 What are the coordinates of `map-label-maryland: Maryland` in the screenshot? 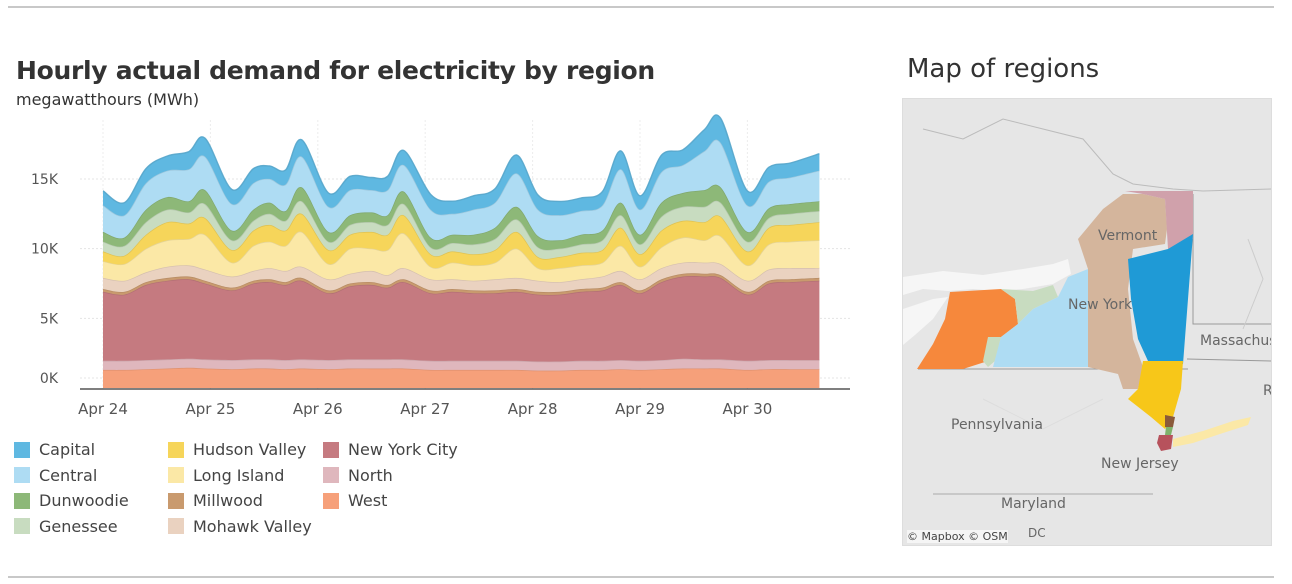 It's located at (1033, 504).